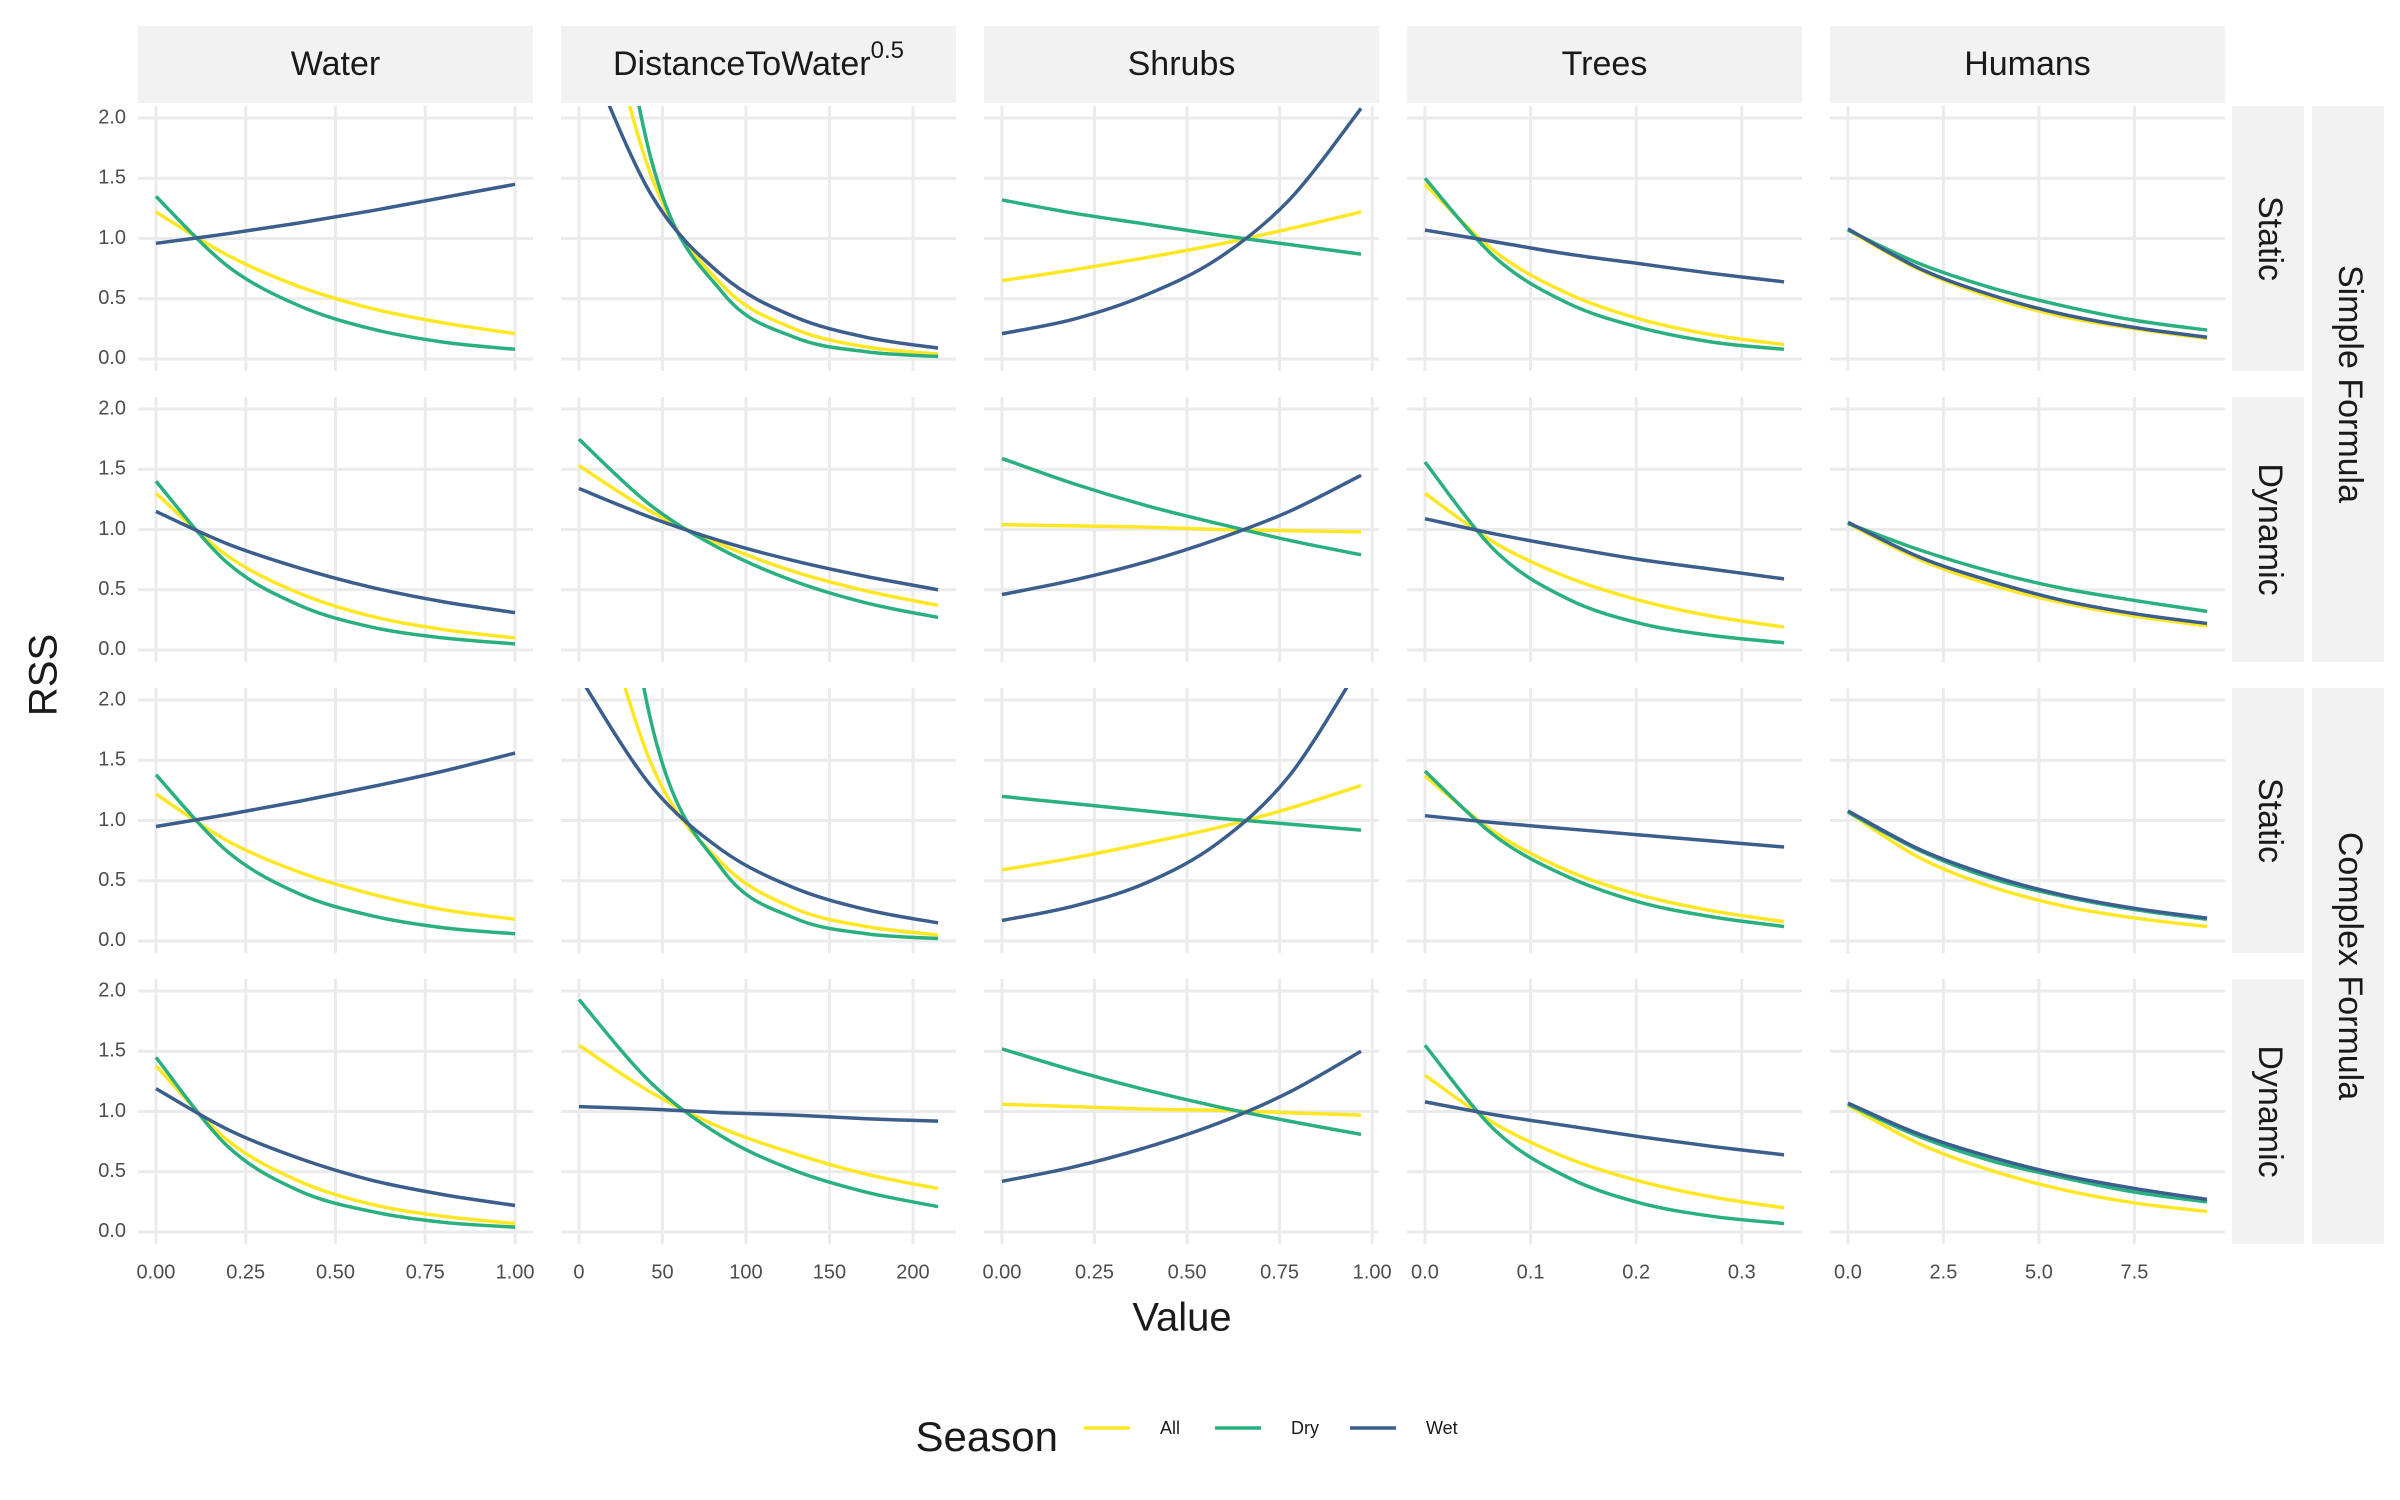 This screenshot has width=2400, height=1500. Describe the element at coordinates (335, 64) in the screenshot. I see `column-label: Water` at that location.